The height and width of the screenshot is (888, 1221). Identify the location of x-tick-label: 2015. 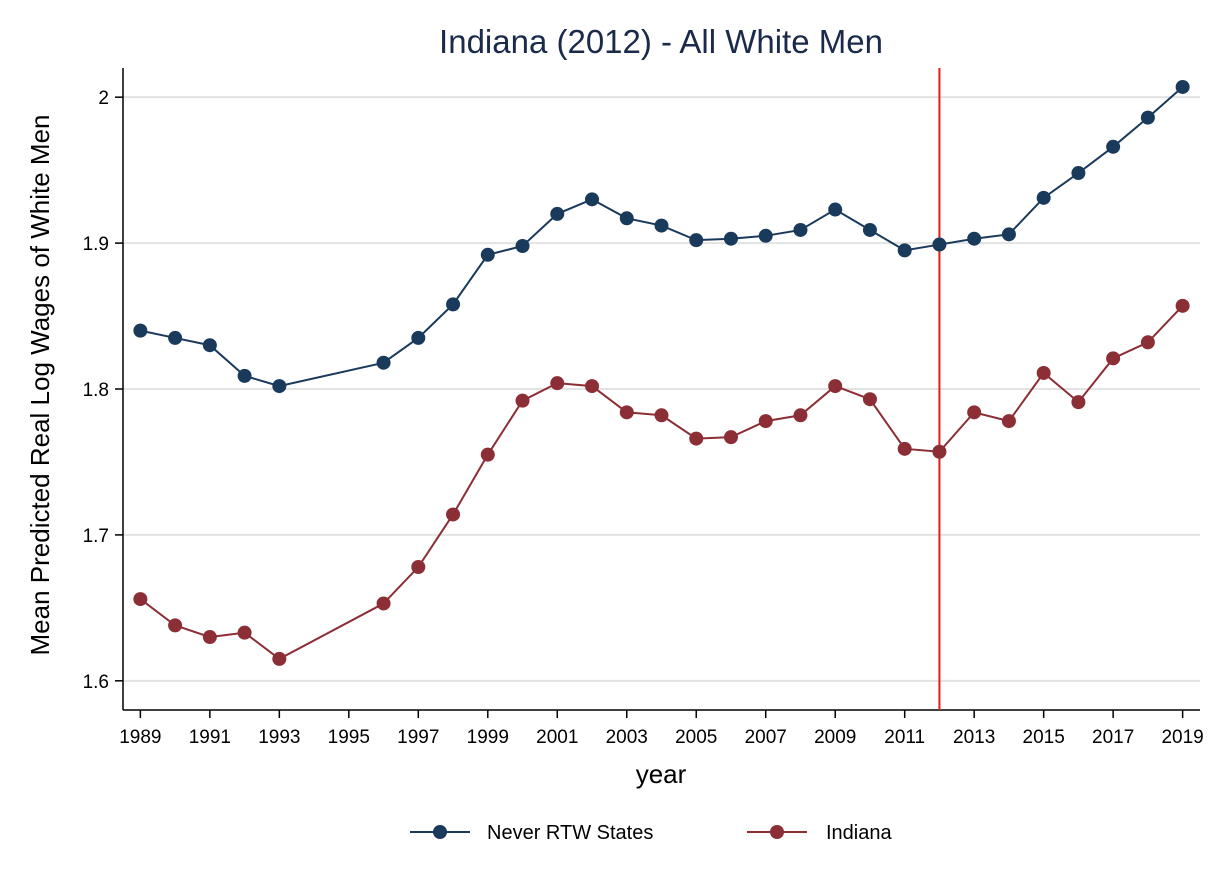
(1044, 737).